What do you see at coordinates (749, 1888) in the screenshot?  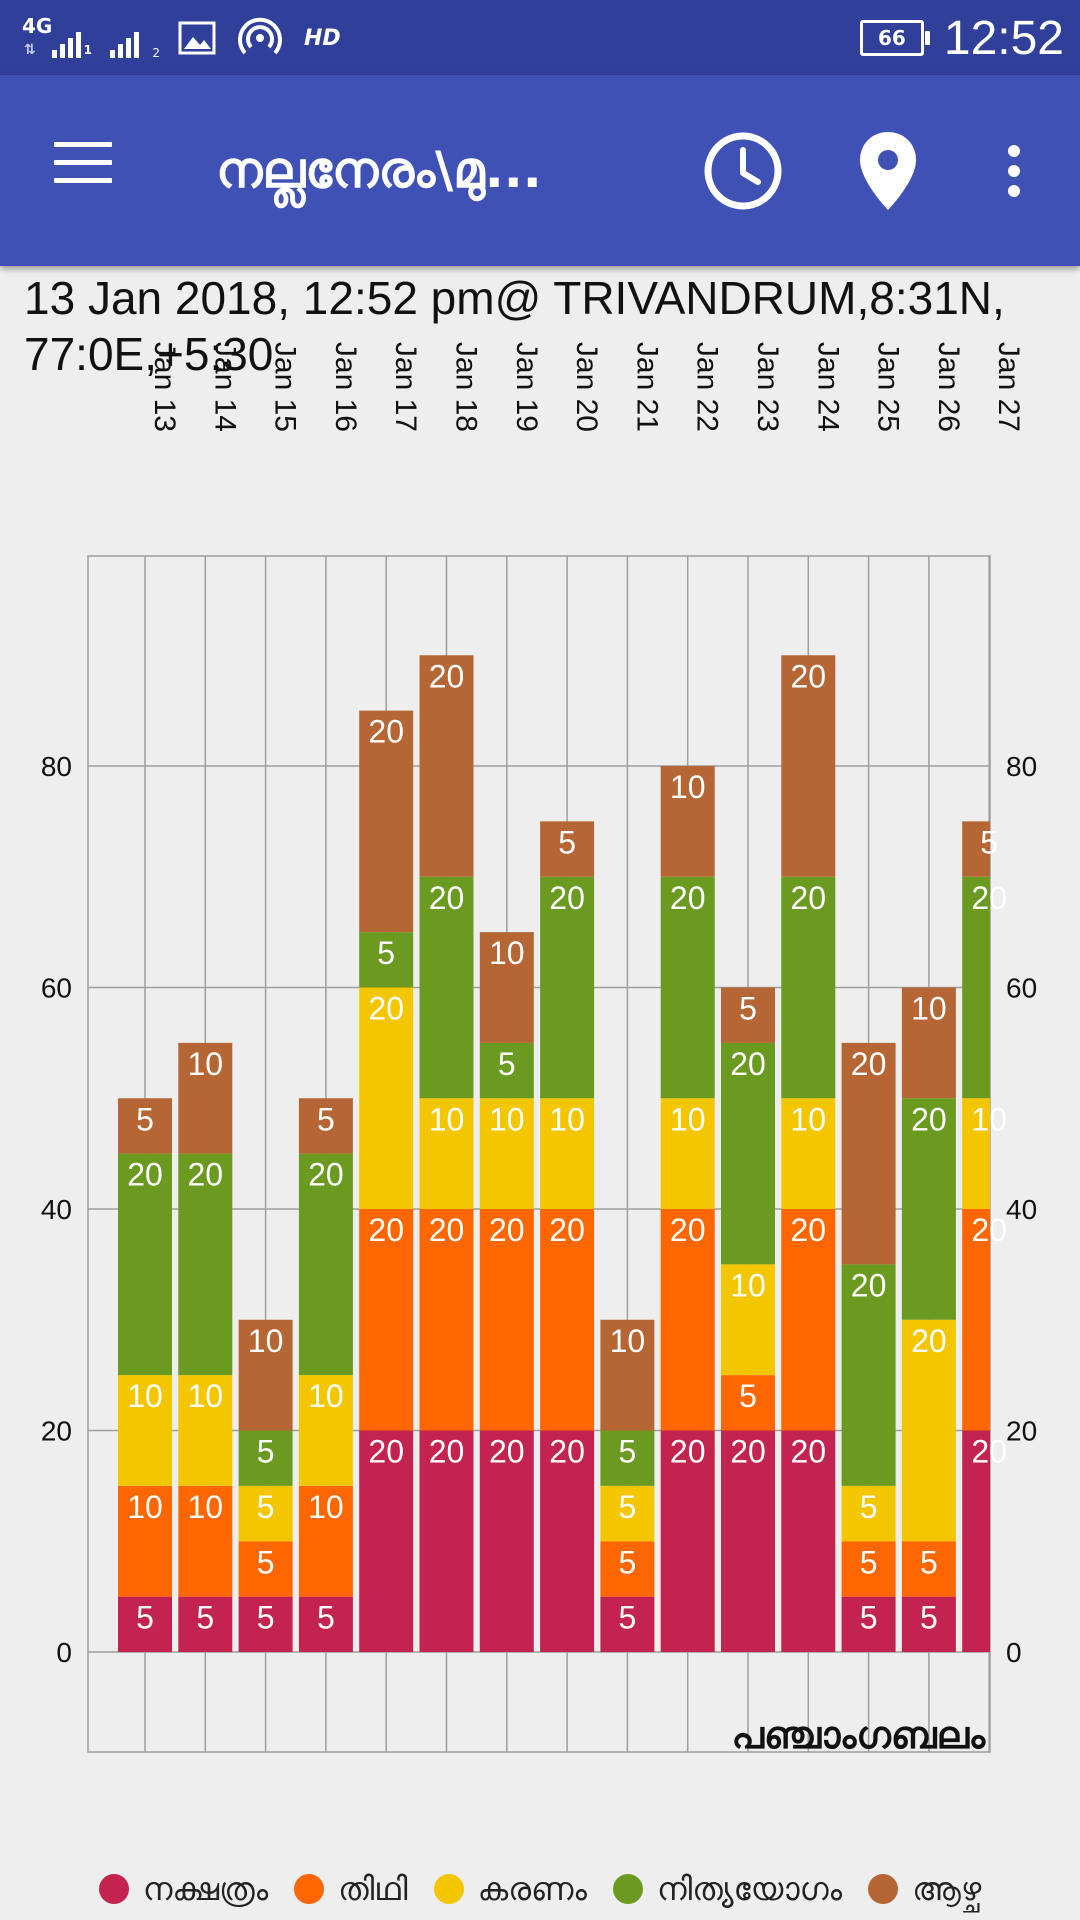 I see `legend-label: നിത്യയോഗം` at bounding box center [749, 1888].